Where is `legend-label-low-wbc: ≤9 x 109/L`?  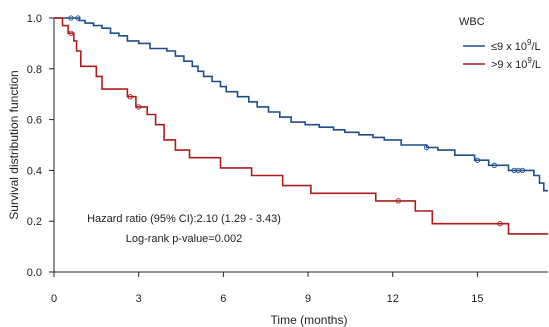
legend-label-low-wbc: ≤9 x 109/L is located at coordinates (516, 45).